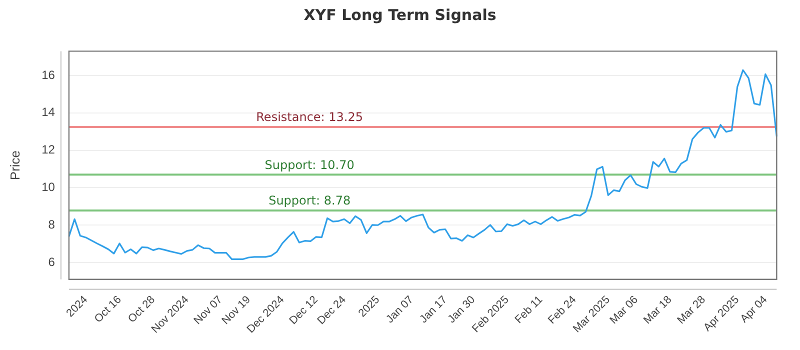 The image size is (800, 350). What do you see at coordinates (400, 15) in the screenshot?
I see `chart-title: XYF Long Term Signals` at bounding box center [400, 15].